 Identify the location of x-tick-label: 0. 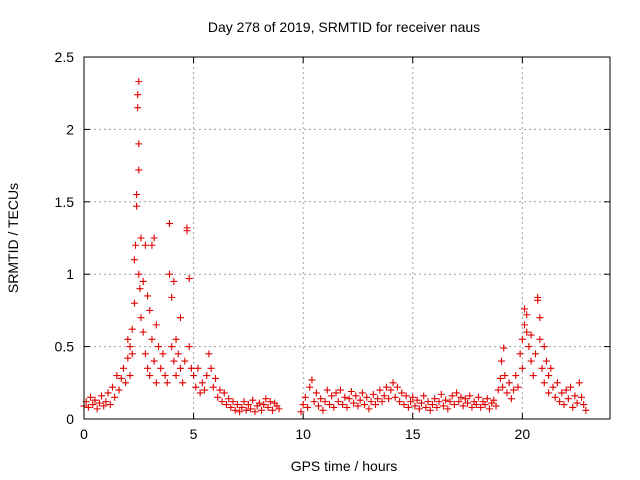
(84, 434).